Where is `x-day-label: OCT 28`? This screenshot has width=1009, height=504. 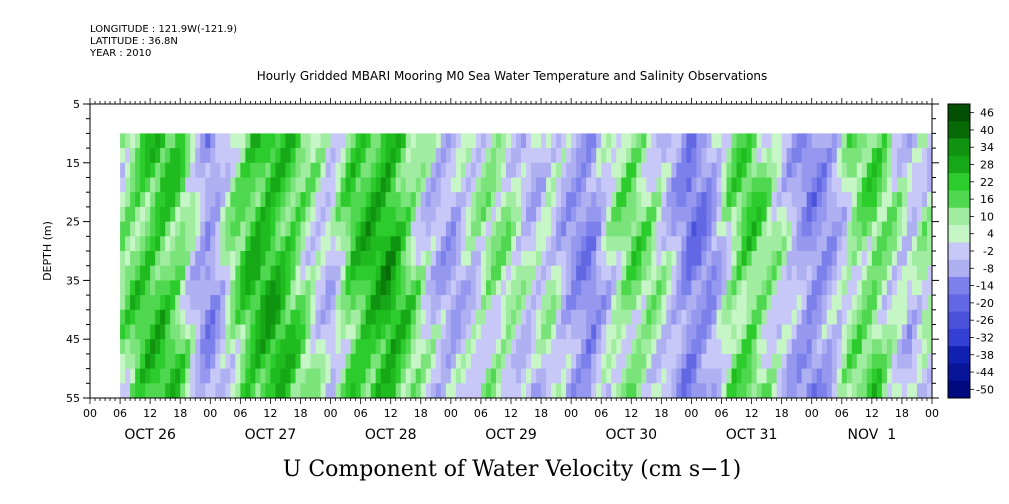 x-day-label: OCT 28 is located at coordinates (391, 435).